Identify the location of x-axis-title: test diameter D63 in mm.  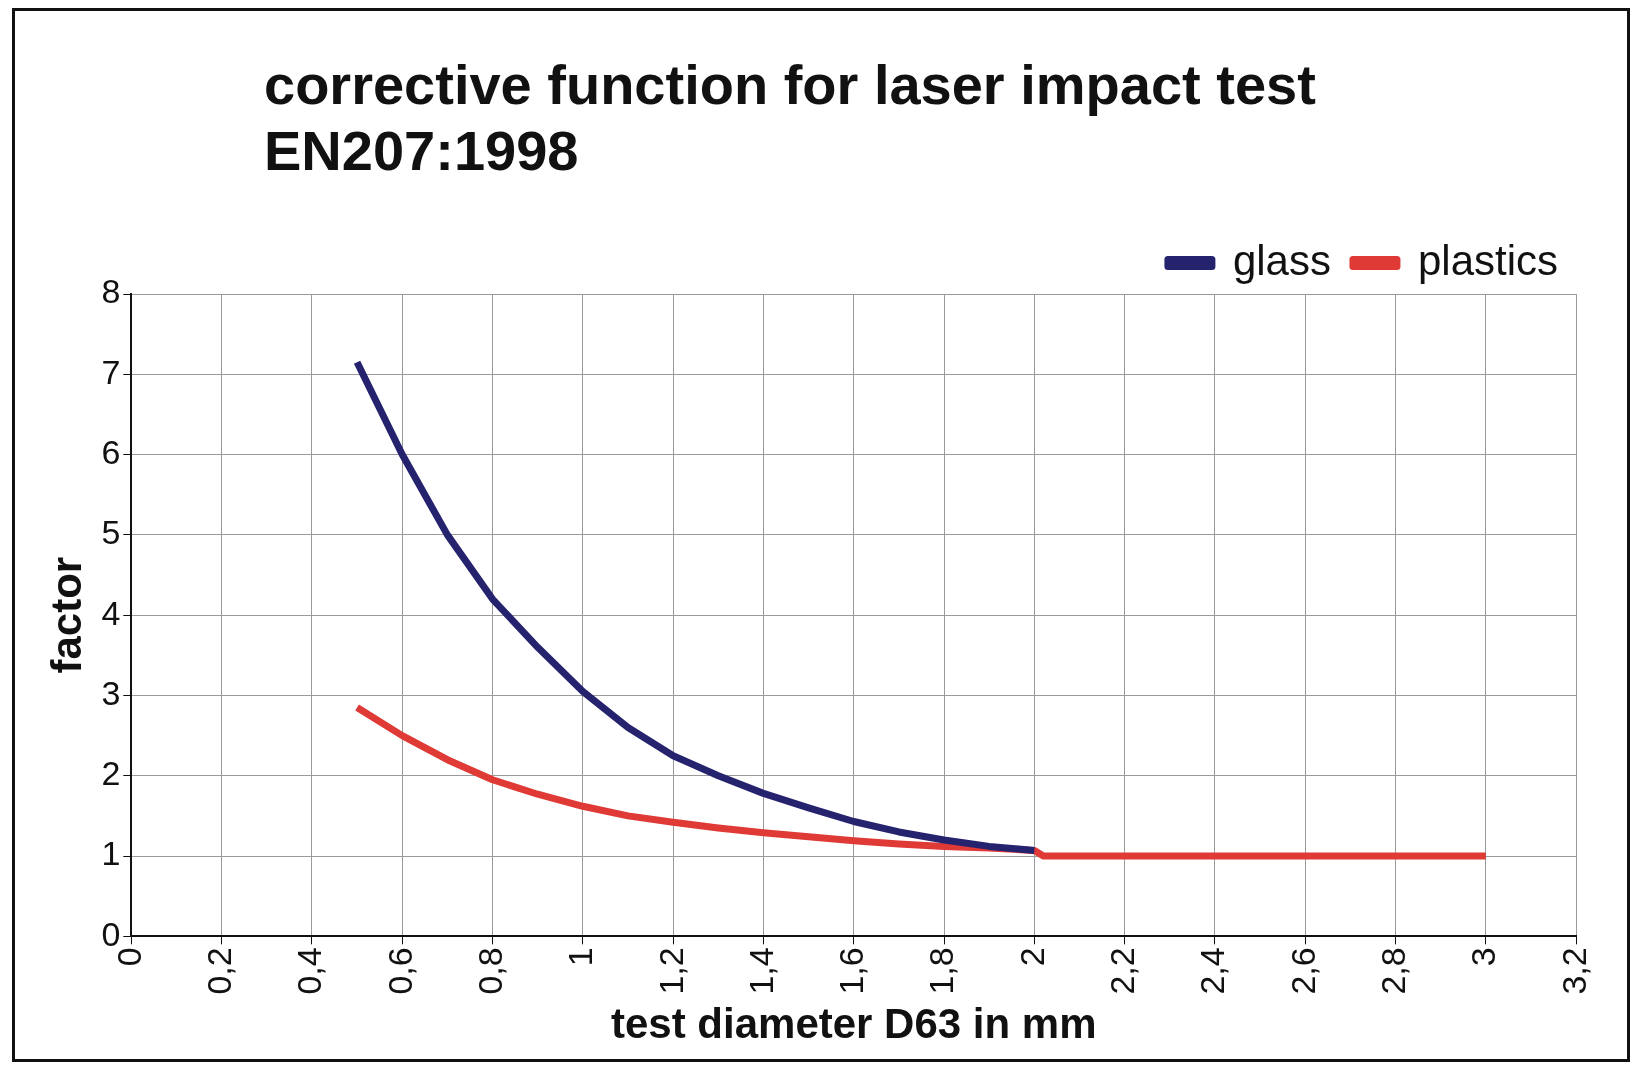
(854, 1024).